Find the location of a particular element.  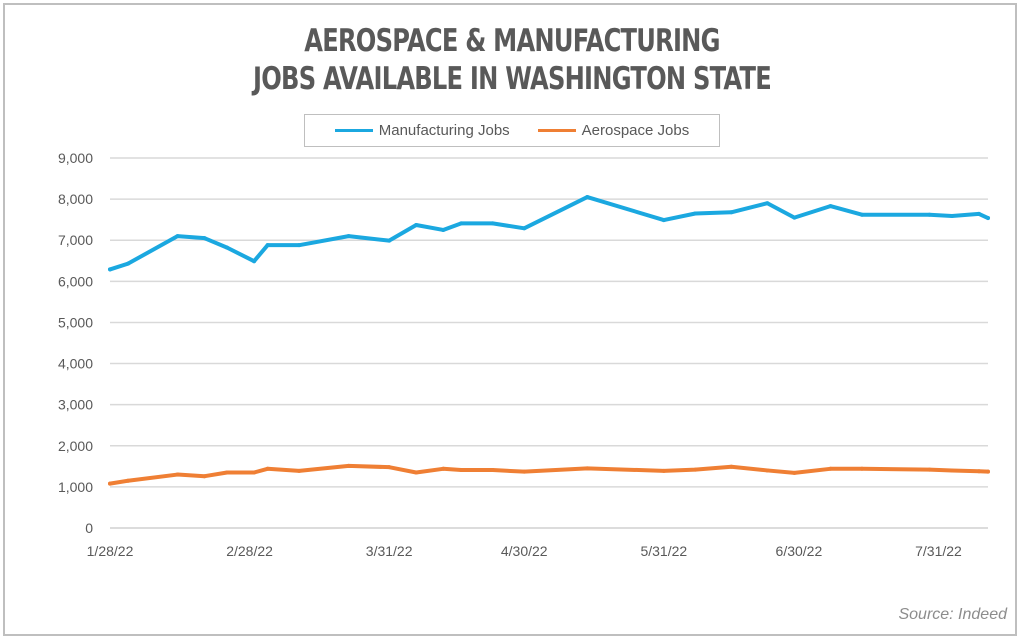

legend: Manufacturing Jobs Aerospace Jobs is located at coordinates (512, 130).